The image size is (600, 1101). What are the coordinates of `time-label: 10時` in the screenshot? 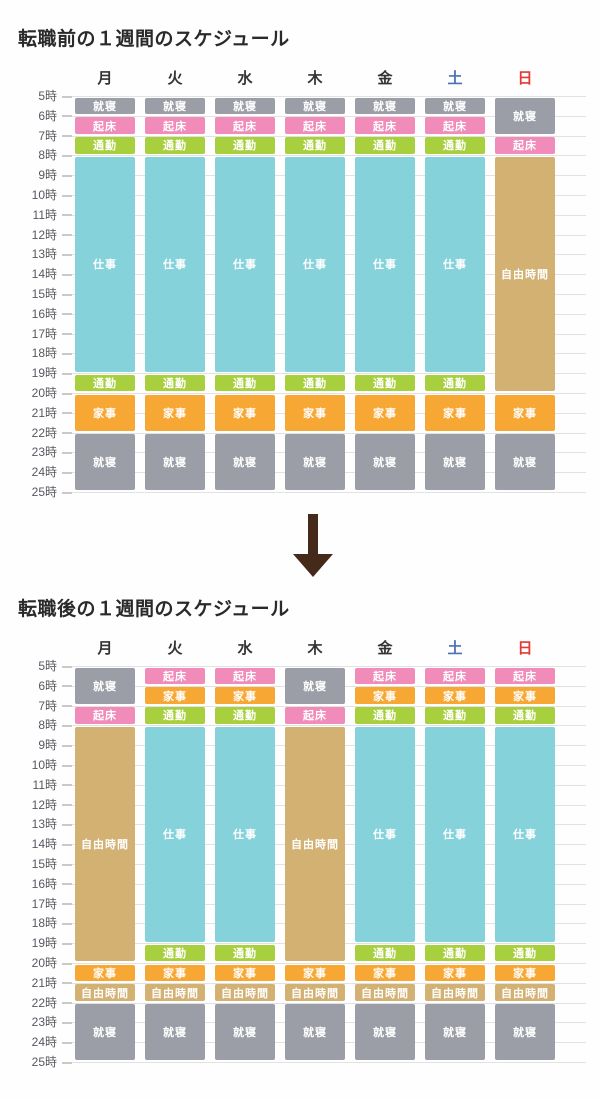 It's located at (44, 195).